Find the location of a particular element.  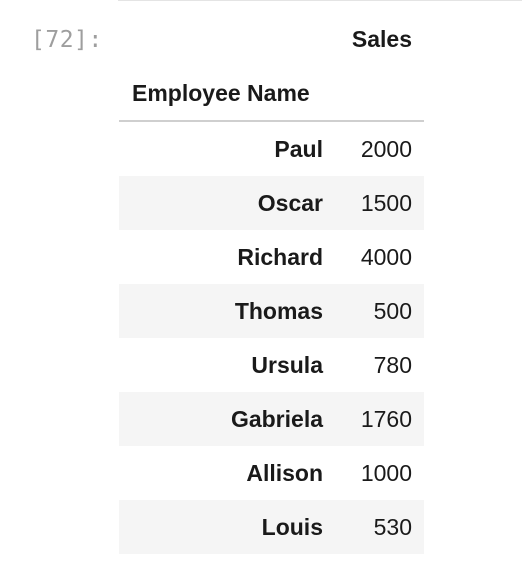

column-header-sales: Sales is located at coordinates (381, 39).